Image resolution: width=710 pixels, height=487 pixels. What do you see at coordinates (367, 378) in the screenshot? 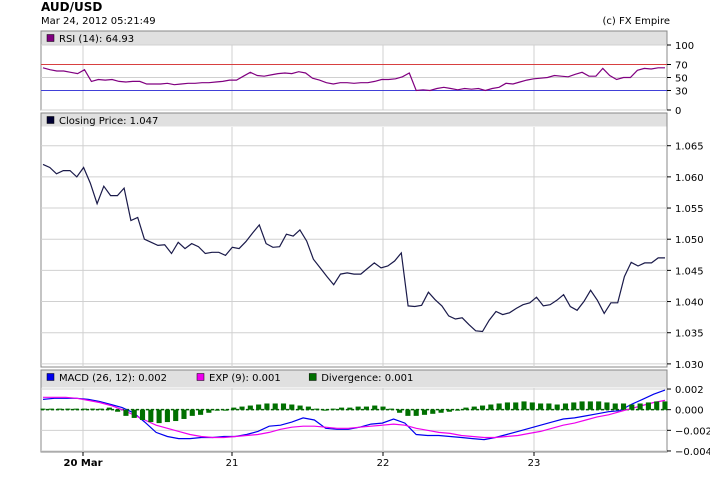
I see `legend-label: Divergence: 0.001` at bounding box center [367, 378].